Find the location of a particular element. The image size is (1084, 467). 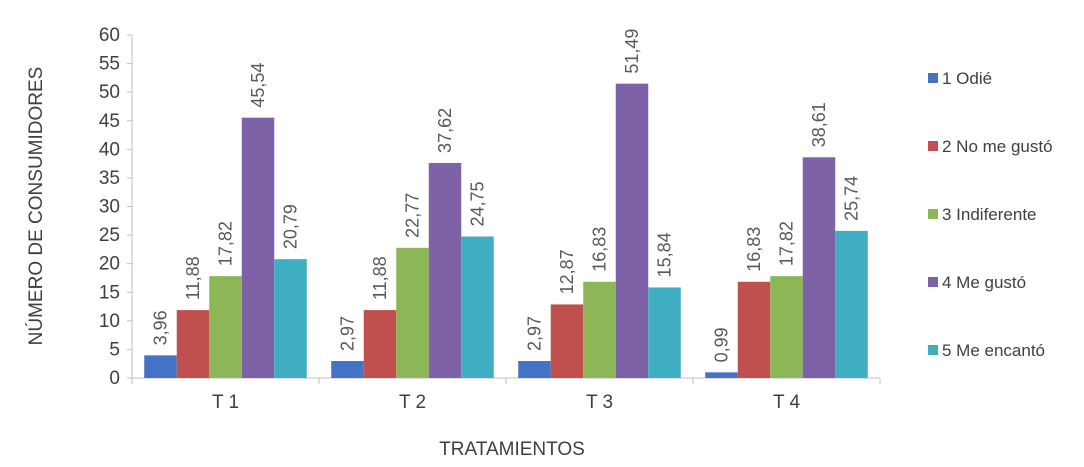

data-label: 25,74 is located at coordinates (852, 198).